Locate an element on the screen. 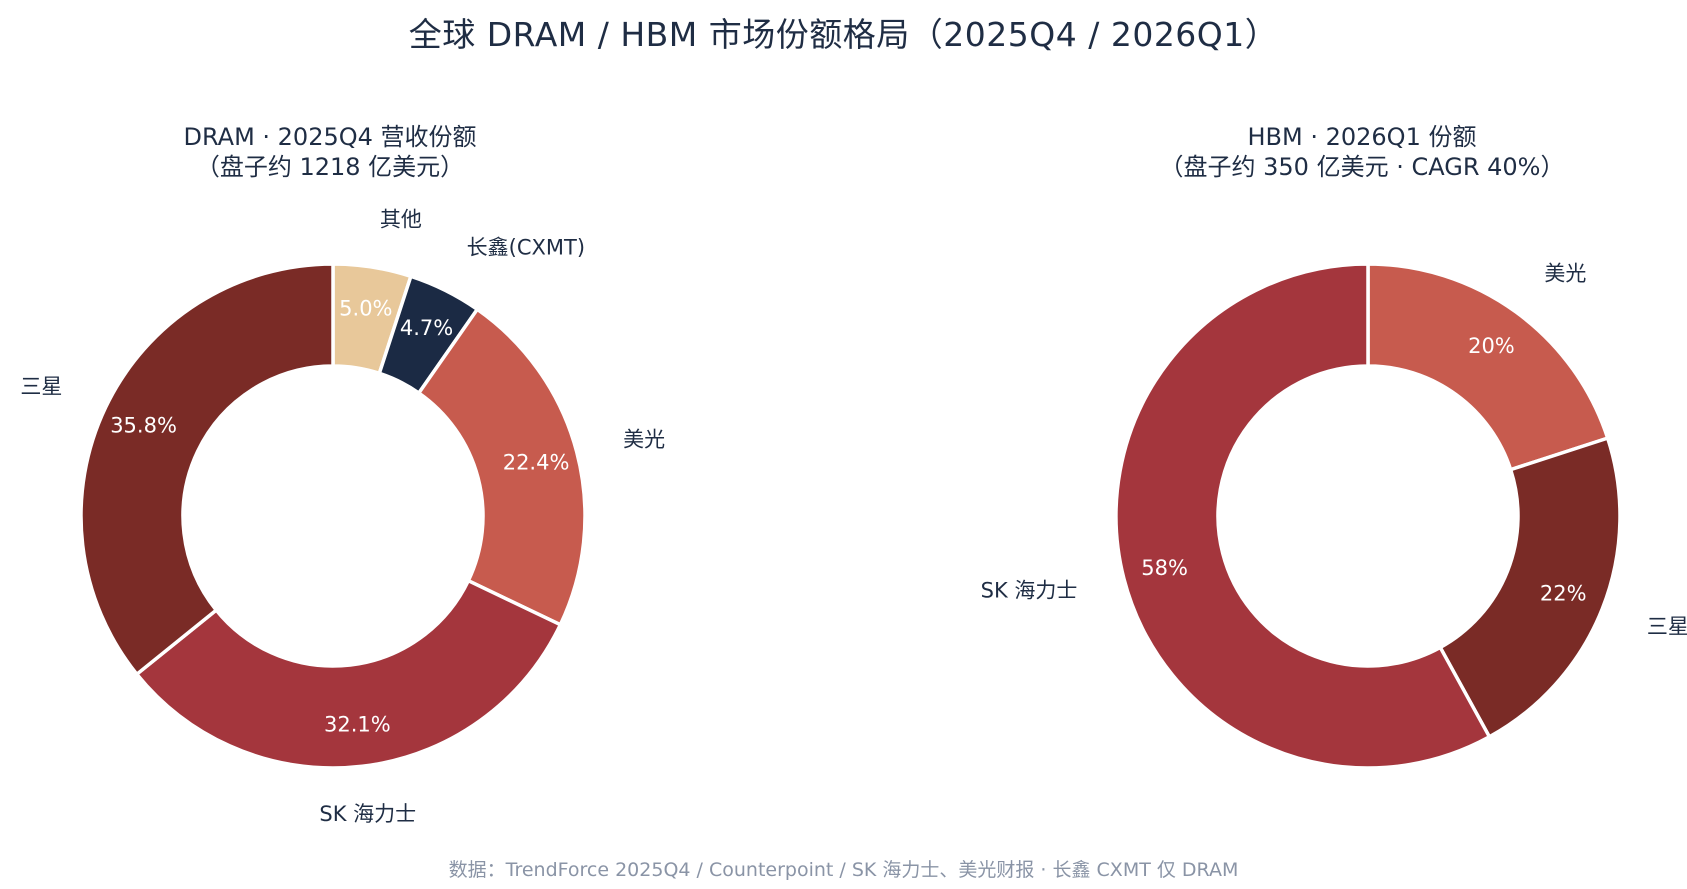 This screenshot has height=889, width=1687. dram-slice-3-category-label: SK 海力士 is located at coordinates (367, 814).